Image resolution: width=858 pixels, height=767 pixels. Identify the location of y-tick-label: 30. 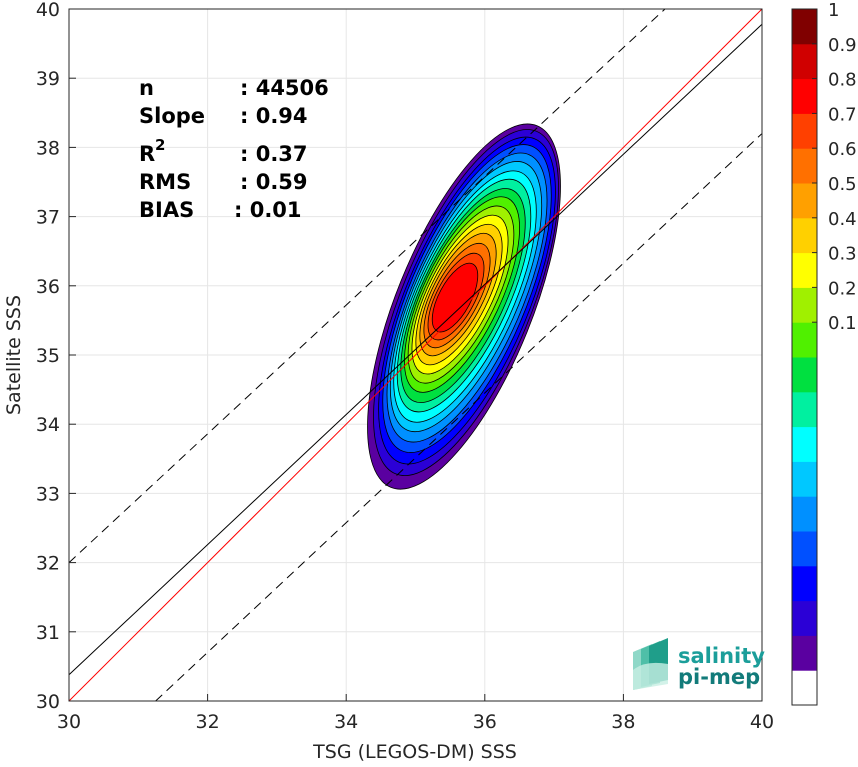
(48, 702).